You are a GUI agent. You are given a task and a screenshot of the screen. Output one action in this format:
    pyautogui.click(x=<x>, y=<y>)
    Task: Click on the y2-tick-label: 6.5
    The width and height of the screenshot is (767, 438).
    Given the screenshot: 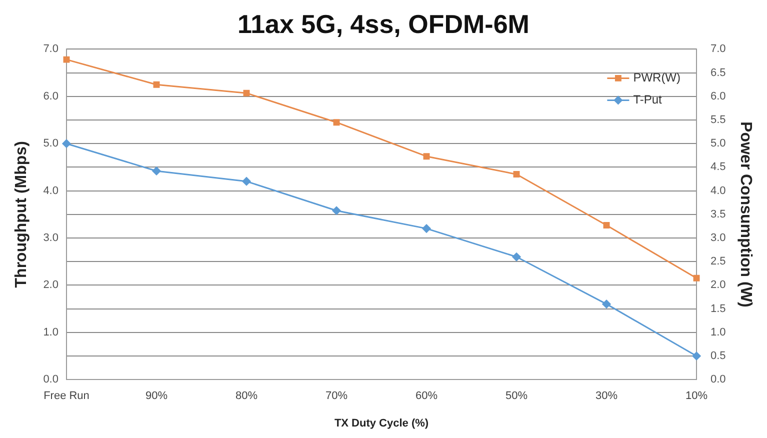 What is the action you would take?
    pyautogui.click(x=718, y=72)
    